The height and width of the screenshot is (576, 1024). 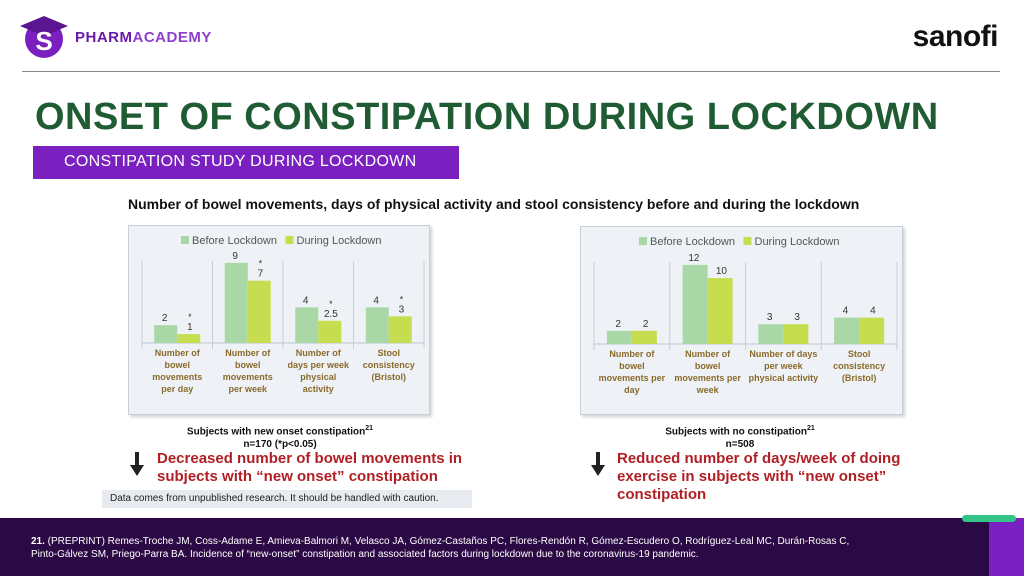 I want to click on data-label: 9, so click(x=235, y=256).